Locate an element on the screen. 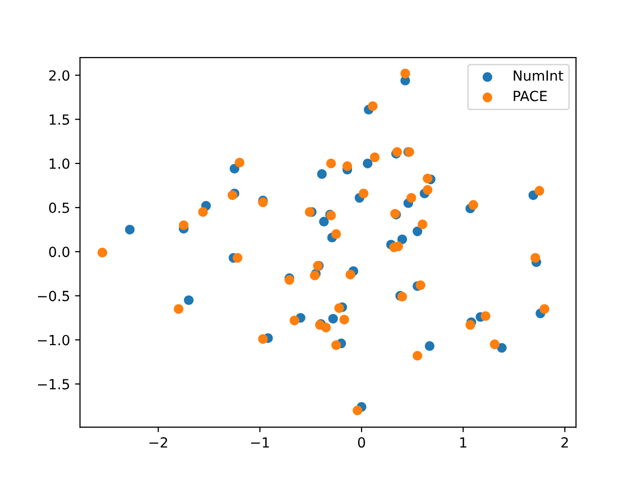 This screenshot has width=640, height=480. y-tick-label: −1.0 is located at coordinates (54, 340).